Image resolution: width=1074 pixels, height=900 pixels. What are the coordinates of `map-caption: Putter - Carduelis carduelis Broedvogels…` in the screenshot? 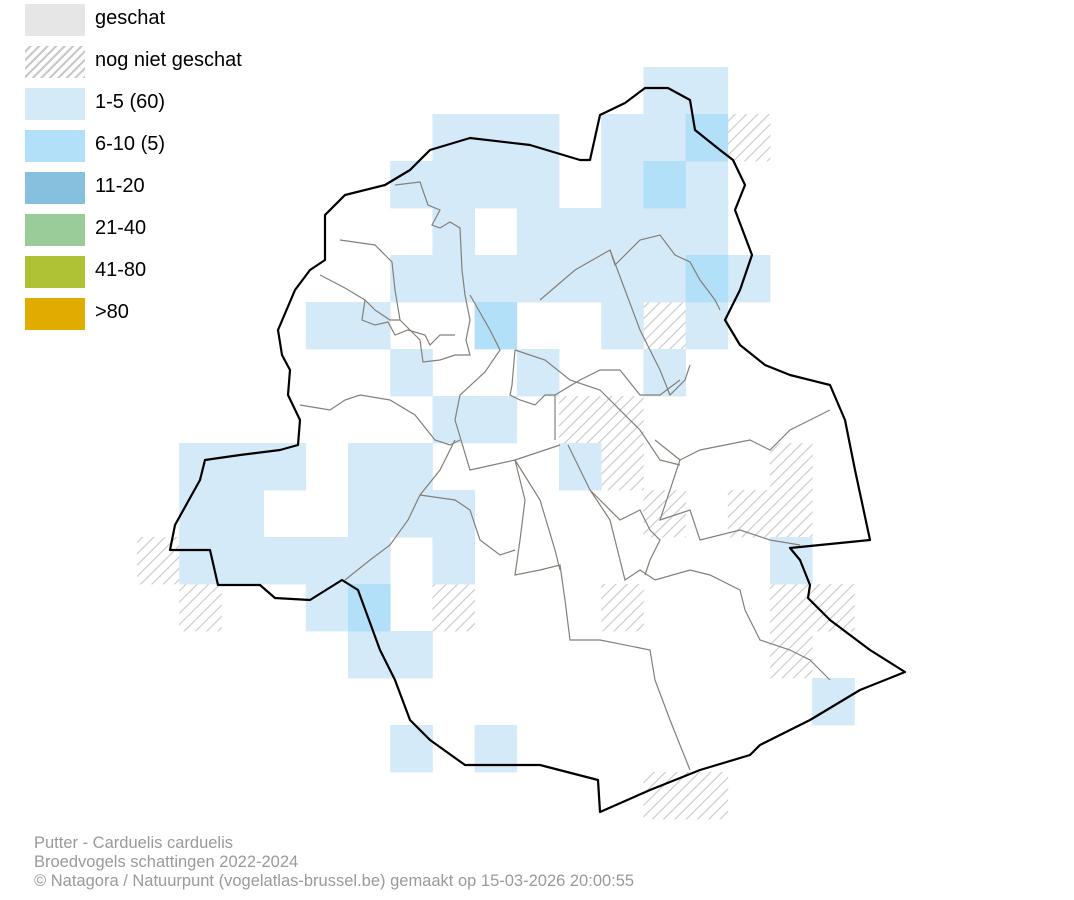 It's located at (334, 862).